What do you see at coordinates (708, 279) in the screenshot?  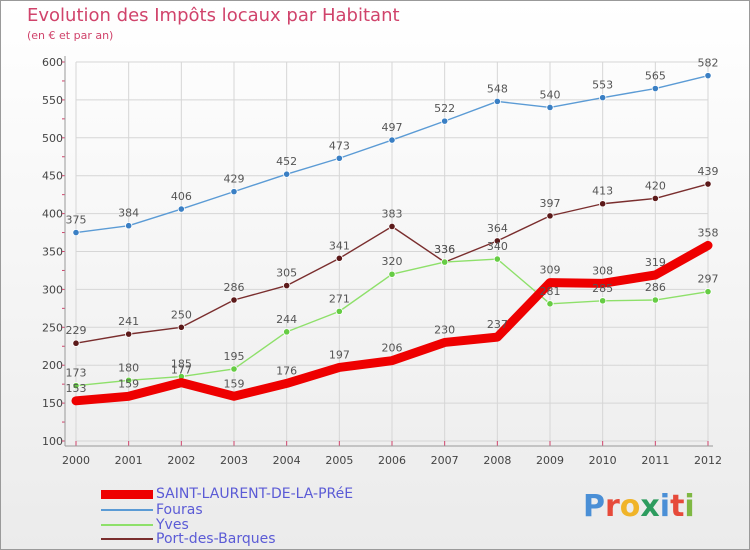 I see `data-label: 297` at bounding box center [708, 279].